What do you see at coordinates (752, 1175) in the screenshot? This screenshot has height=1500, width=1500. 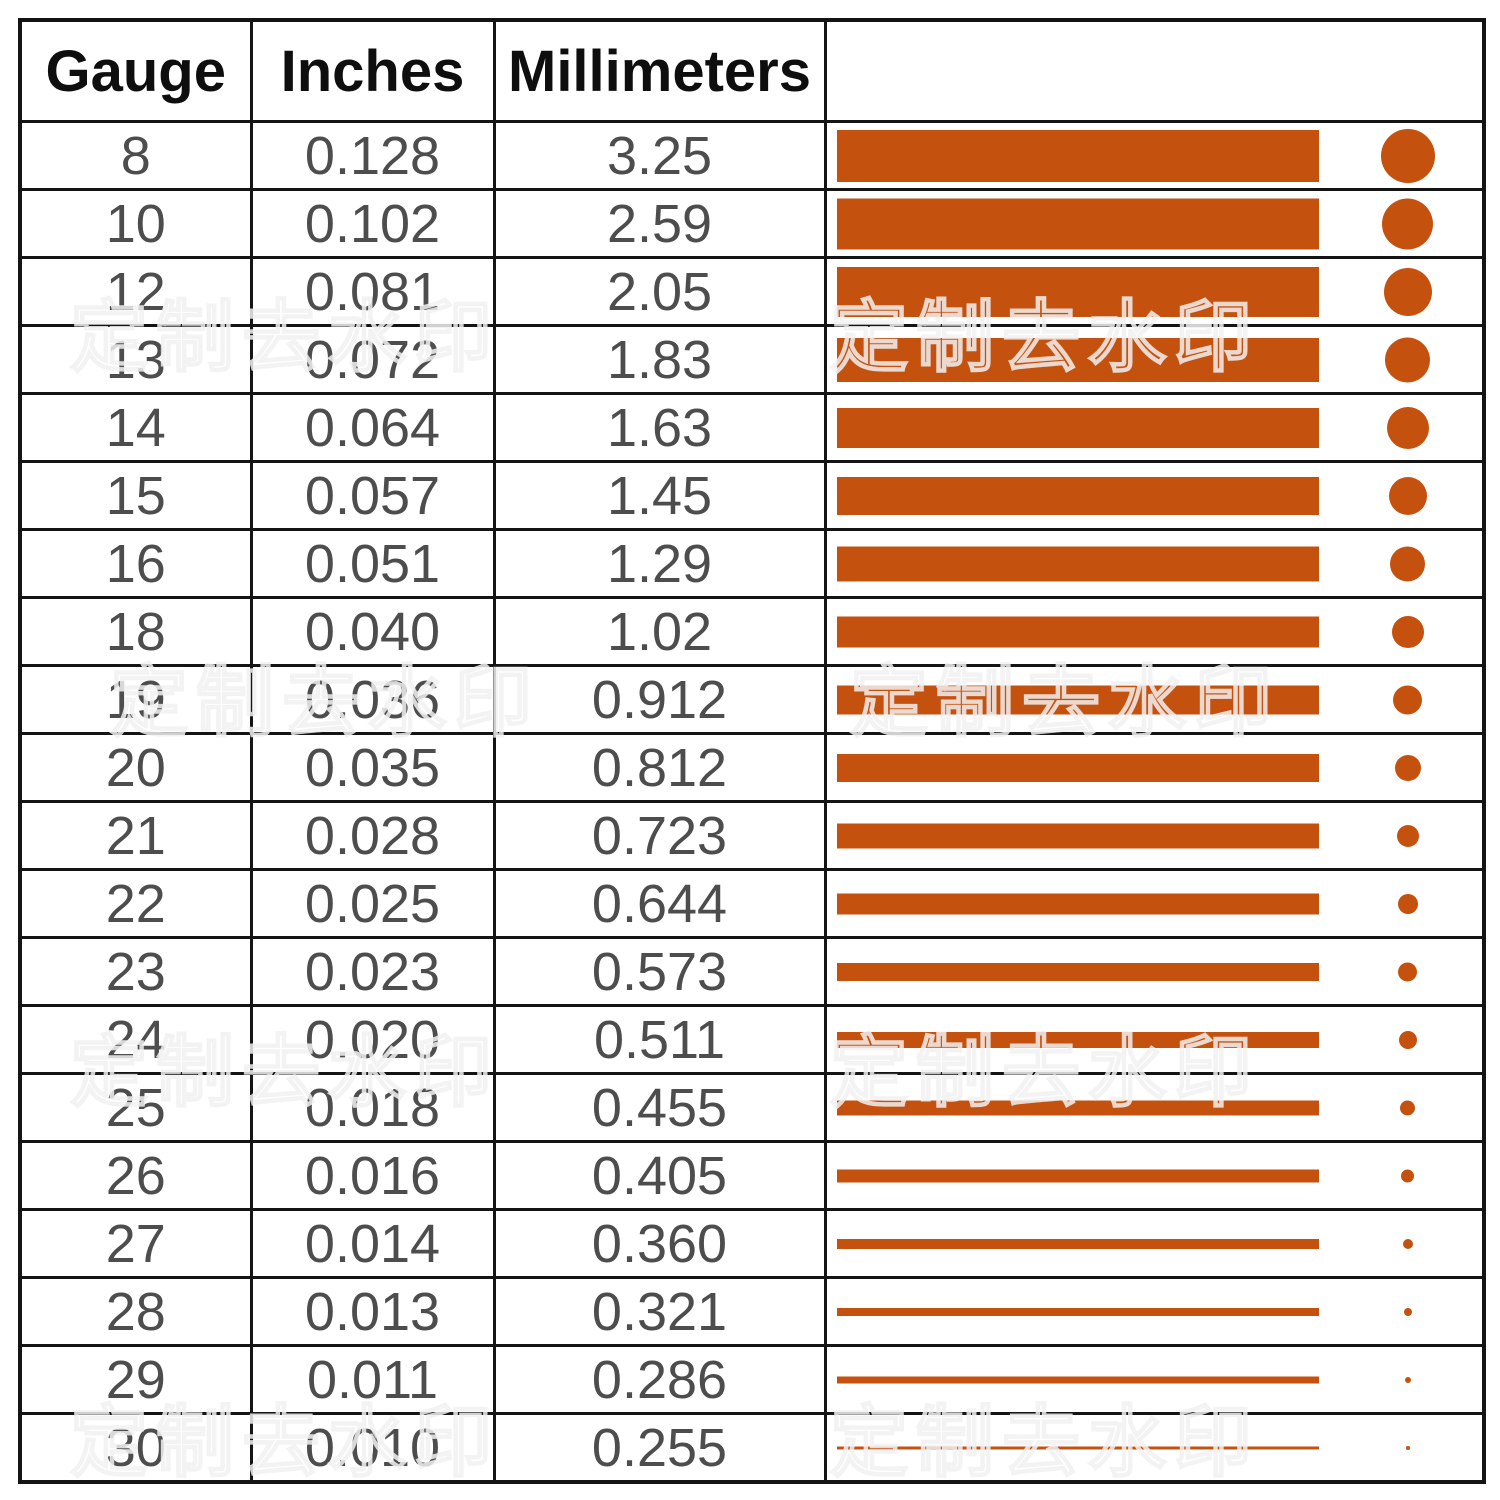 I see `table-row: 26 0.016 0.405` at bounding box center [752, 1175].